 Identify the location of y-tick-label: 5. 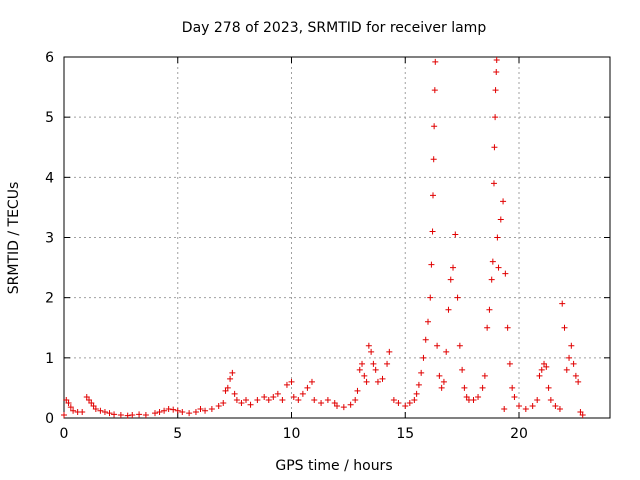
(49, 118).